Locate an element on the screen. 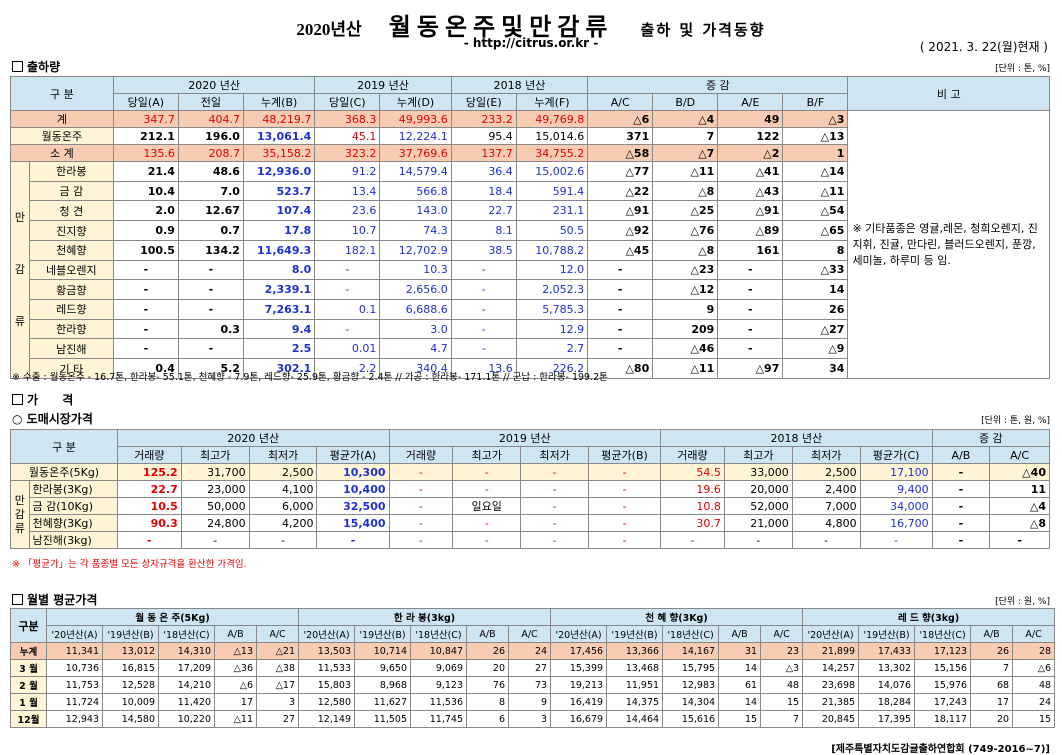 The height and width of the screenshot is (755, 1062). shipment-unit: [단위 : 톤, %] is located at coordinates (1022, 69).